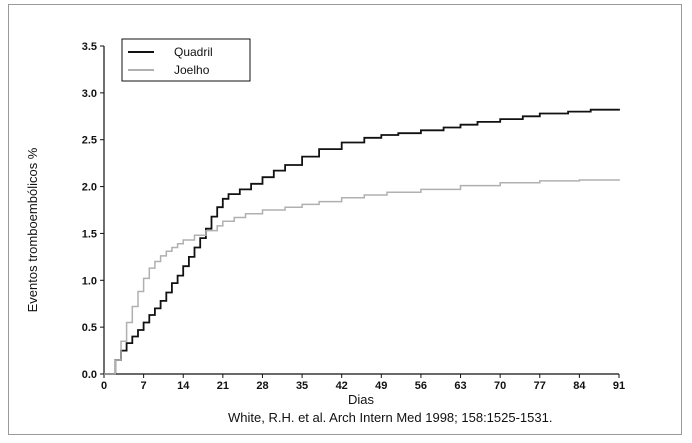  Describe the element at coordinates (460, 386) in the screenshot. I see `x-tick-label: 63` at that location.